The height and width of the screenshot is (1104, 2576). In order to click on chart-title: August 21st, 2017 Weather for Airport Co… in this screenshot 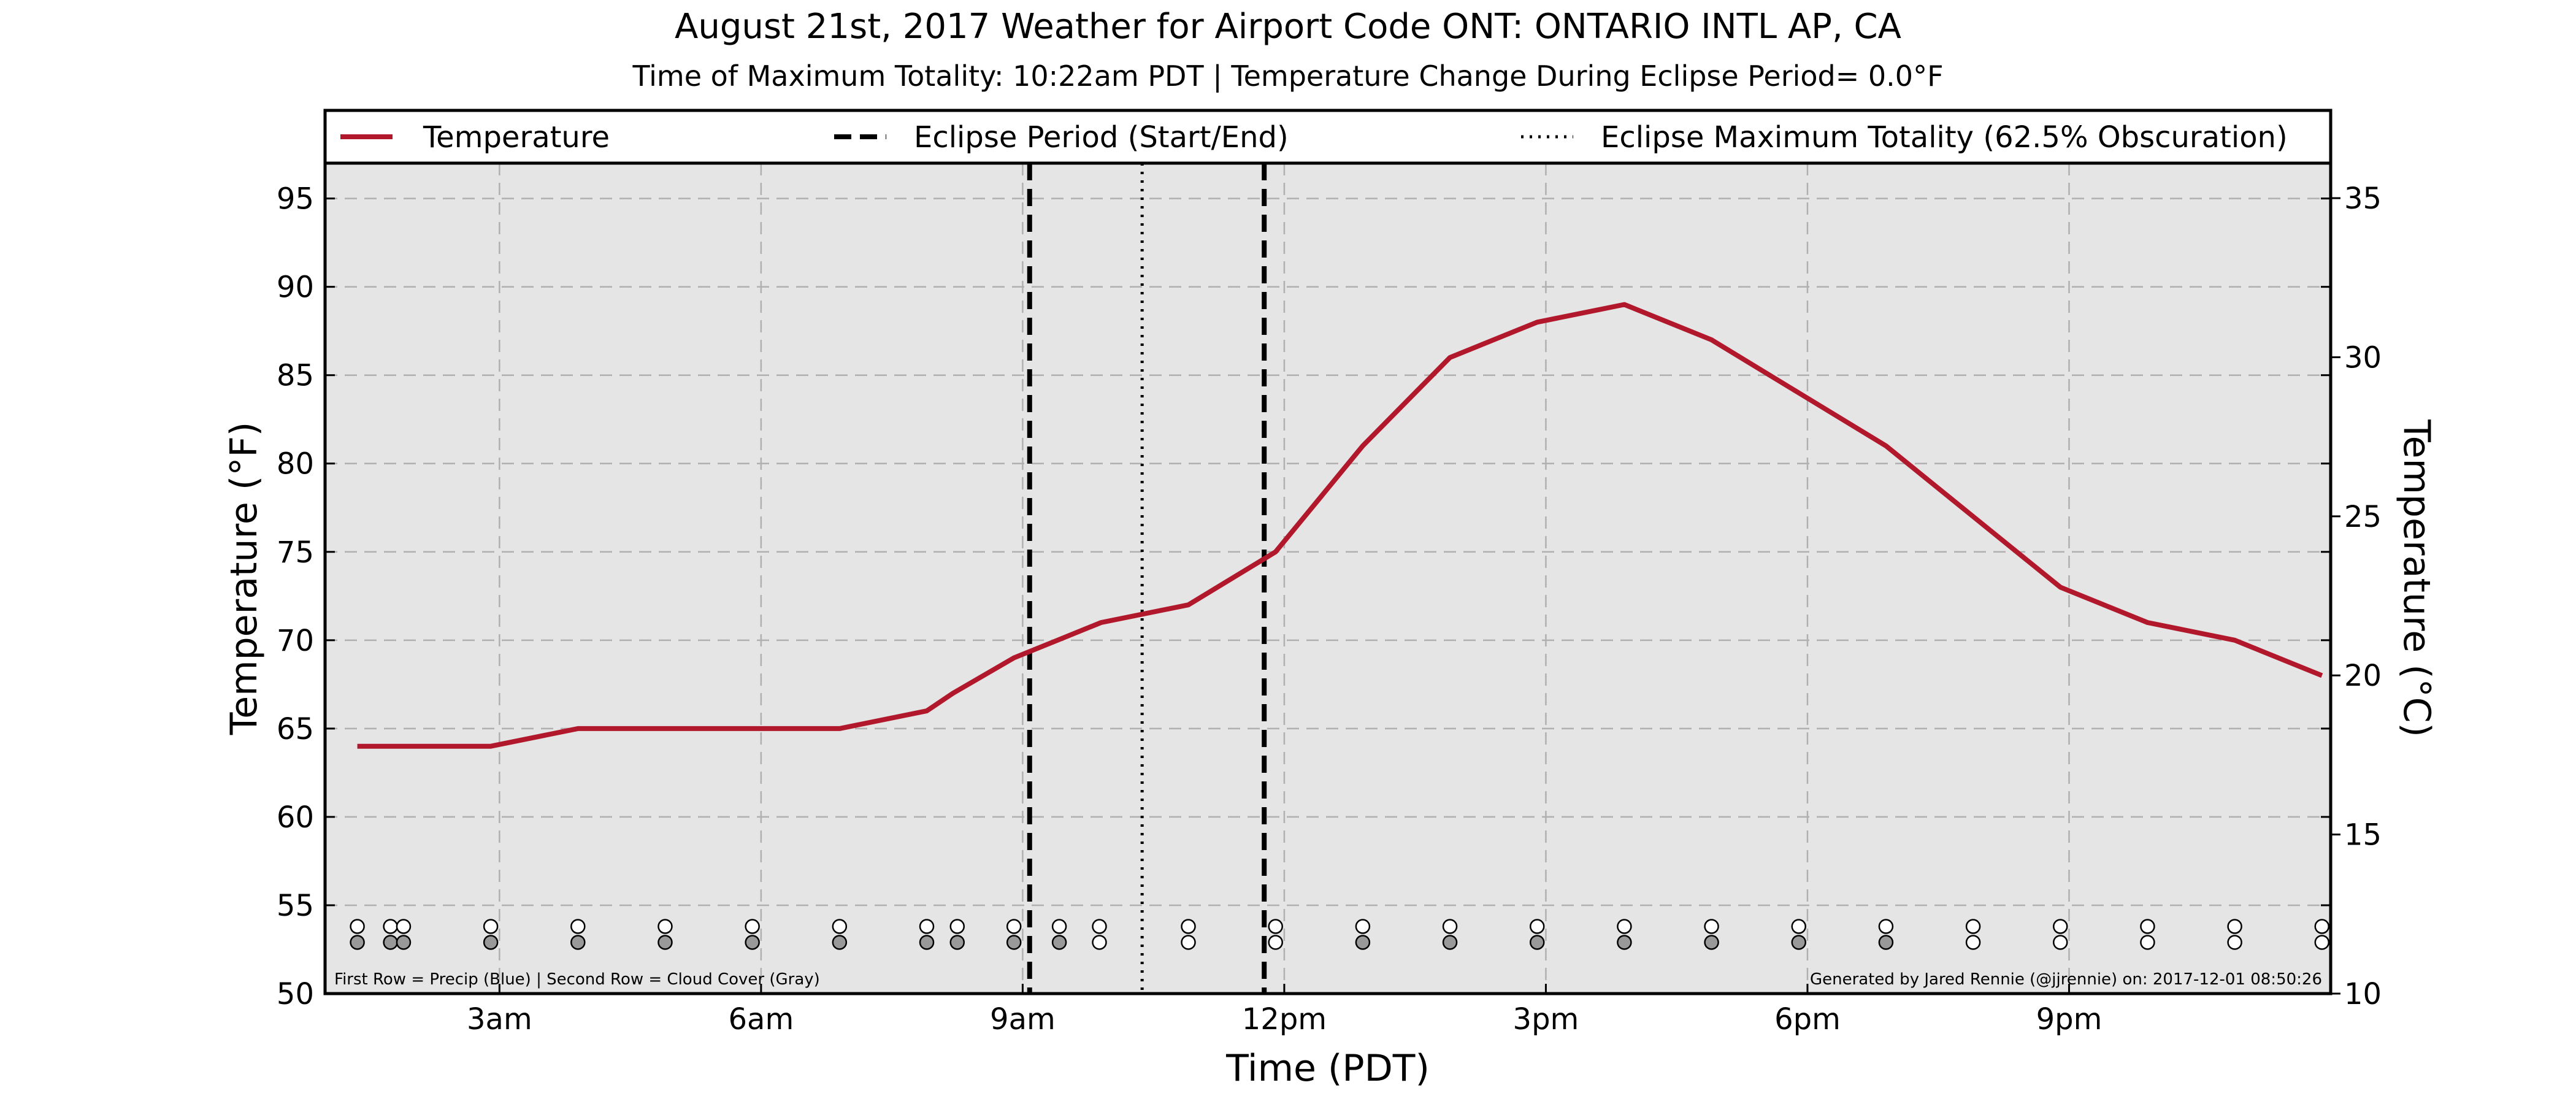, I will do `click(1288, 27)`.